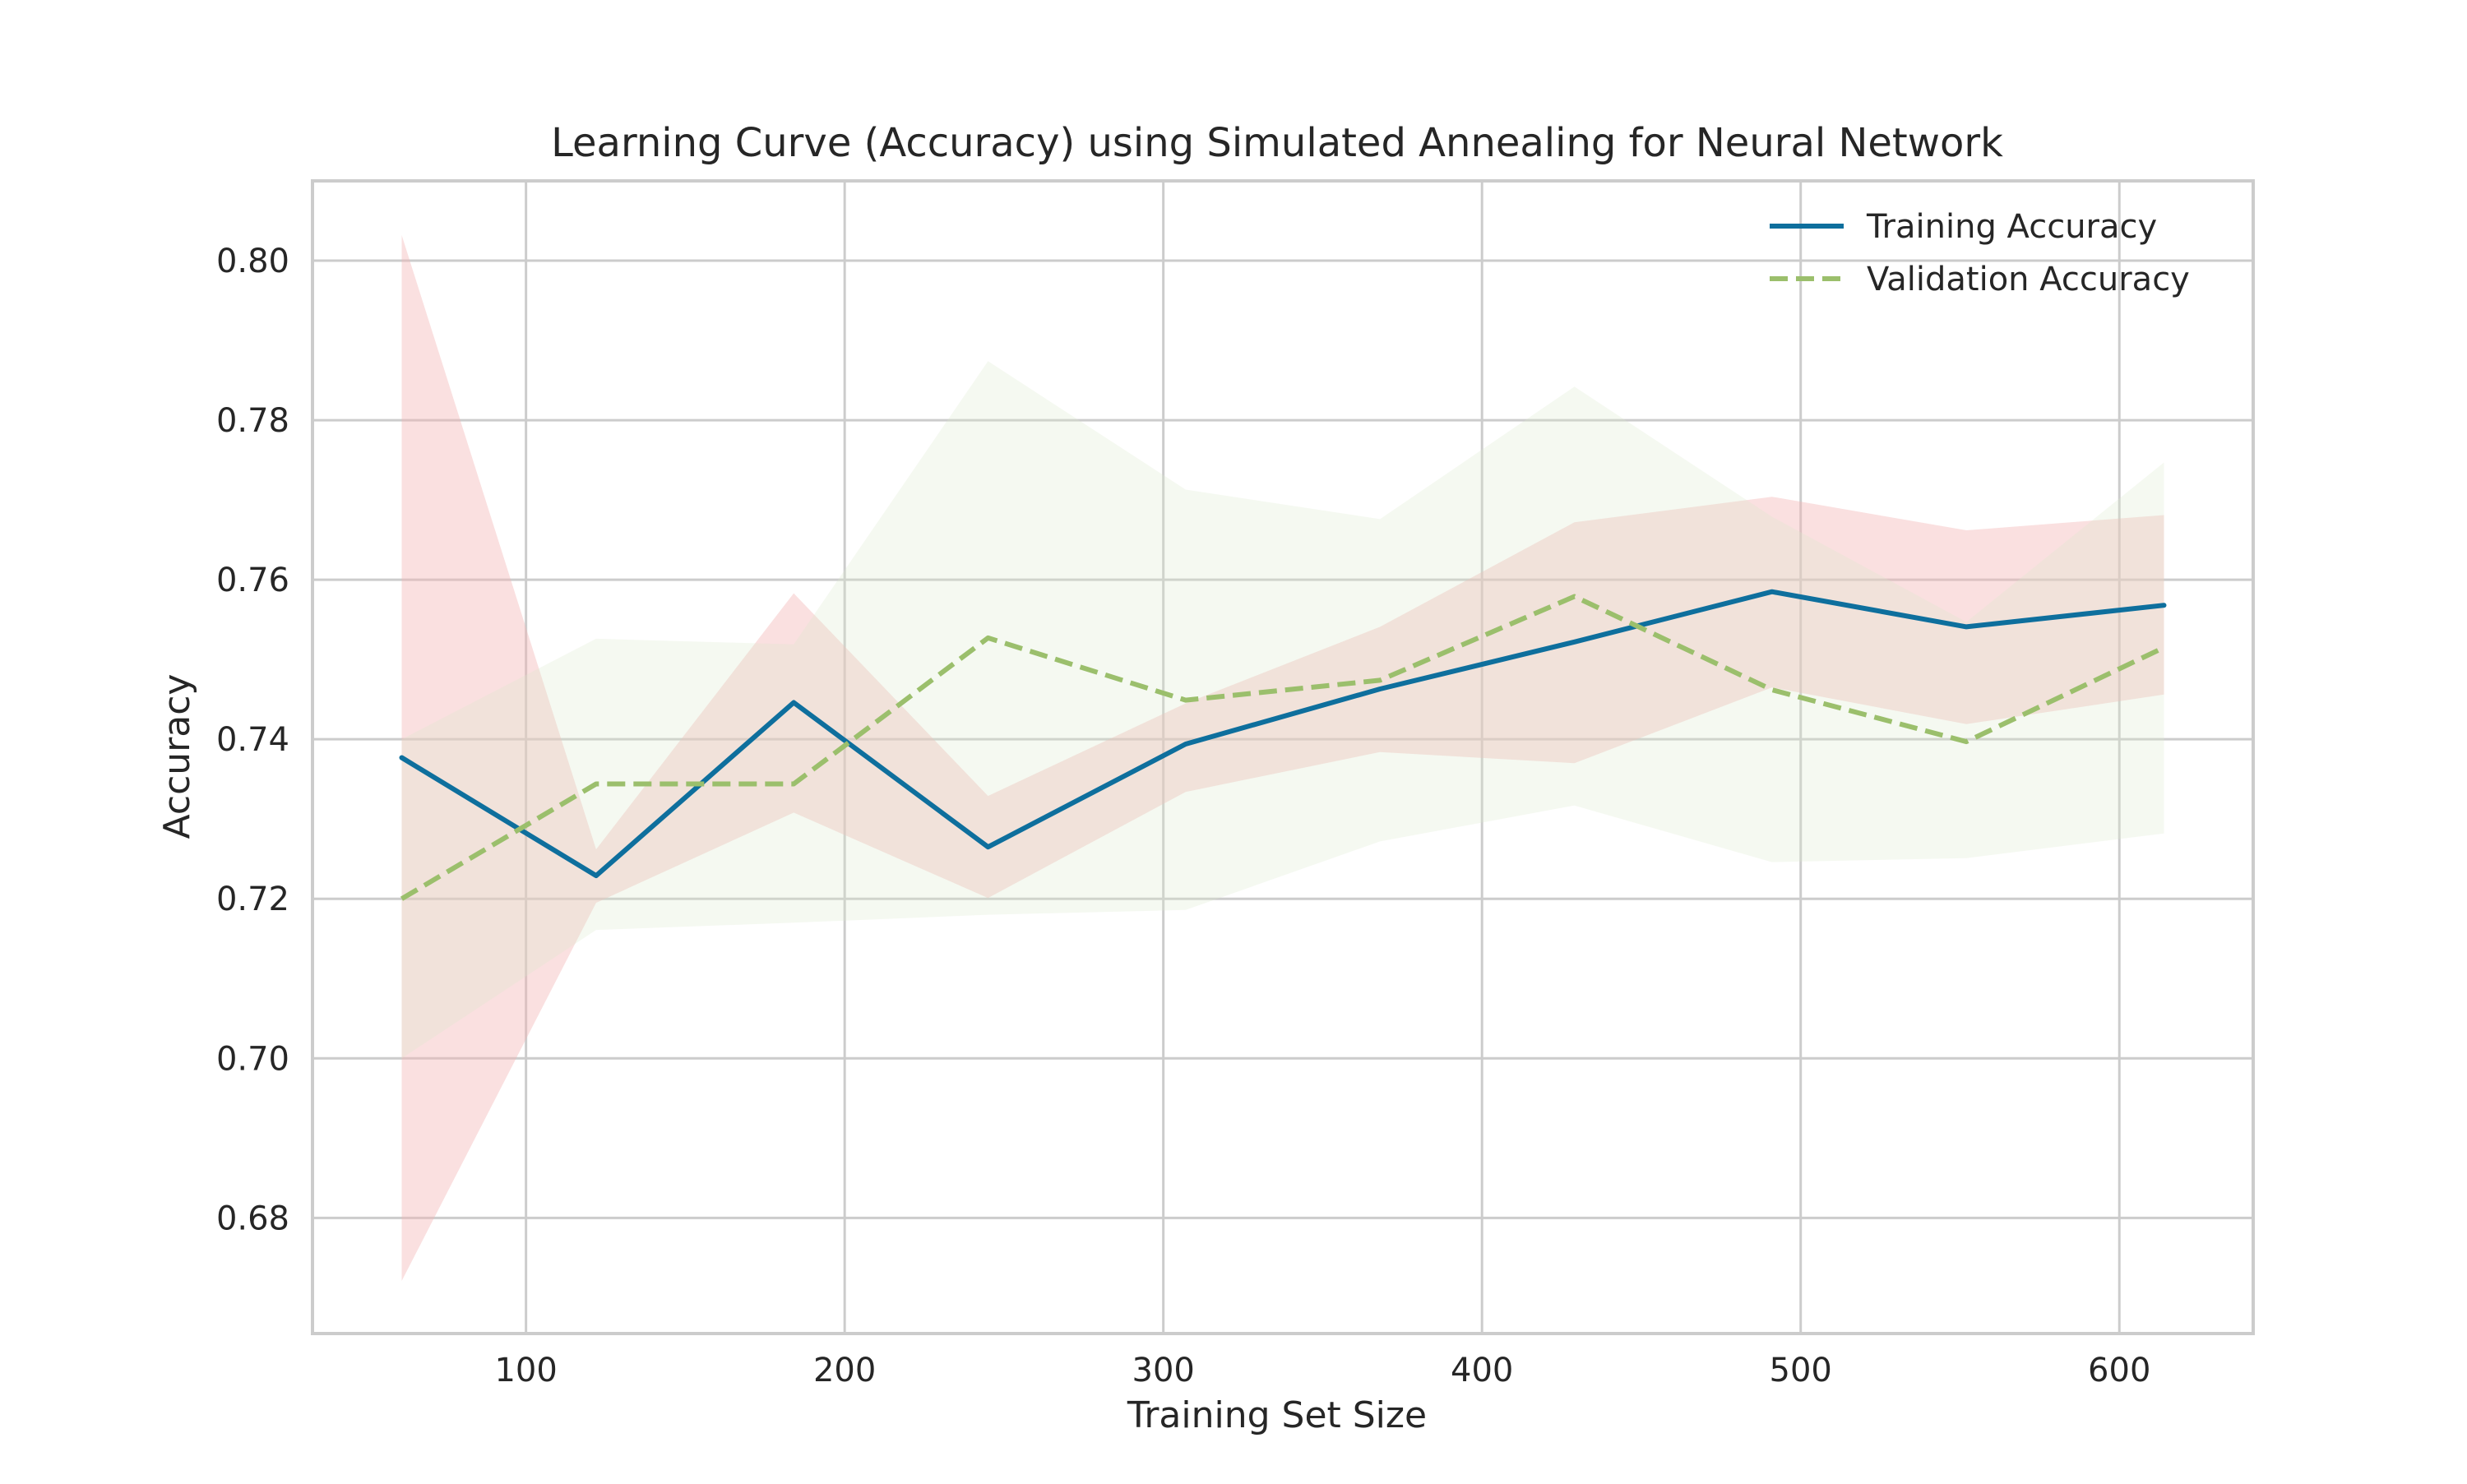  What do you see at coordinates (252, 1218) in the screenshot?
I see `y-tick-label: 0.68` at bounding box center [252, 1218].